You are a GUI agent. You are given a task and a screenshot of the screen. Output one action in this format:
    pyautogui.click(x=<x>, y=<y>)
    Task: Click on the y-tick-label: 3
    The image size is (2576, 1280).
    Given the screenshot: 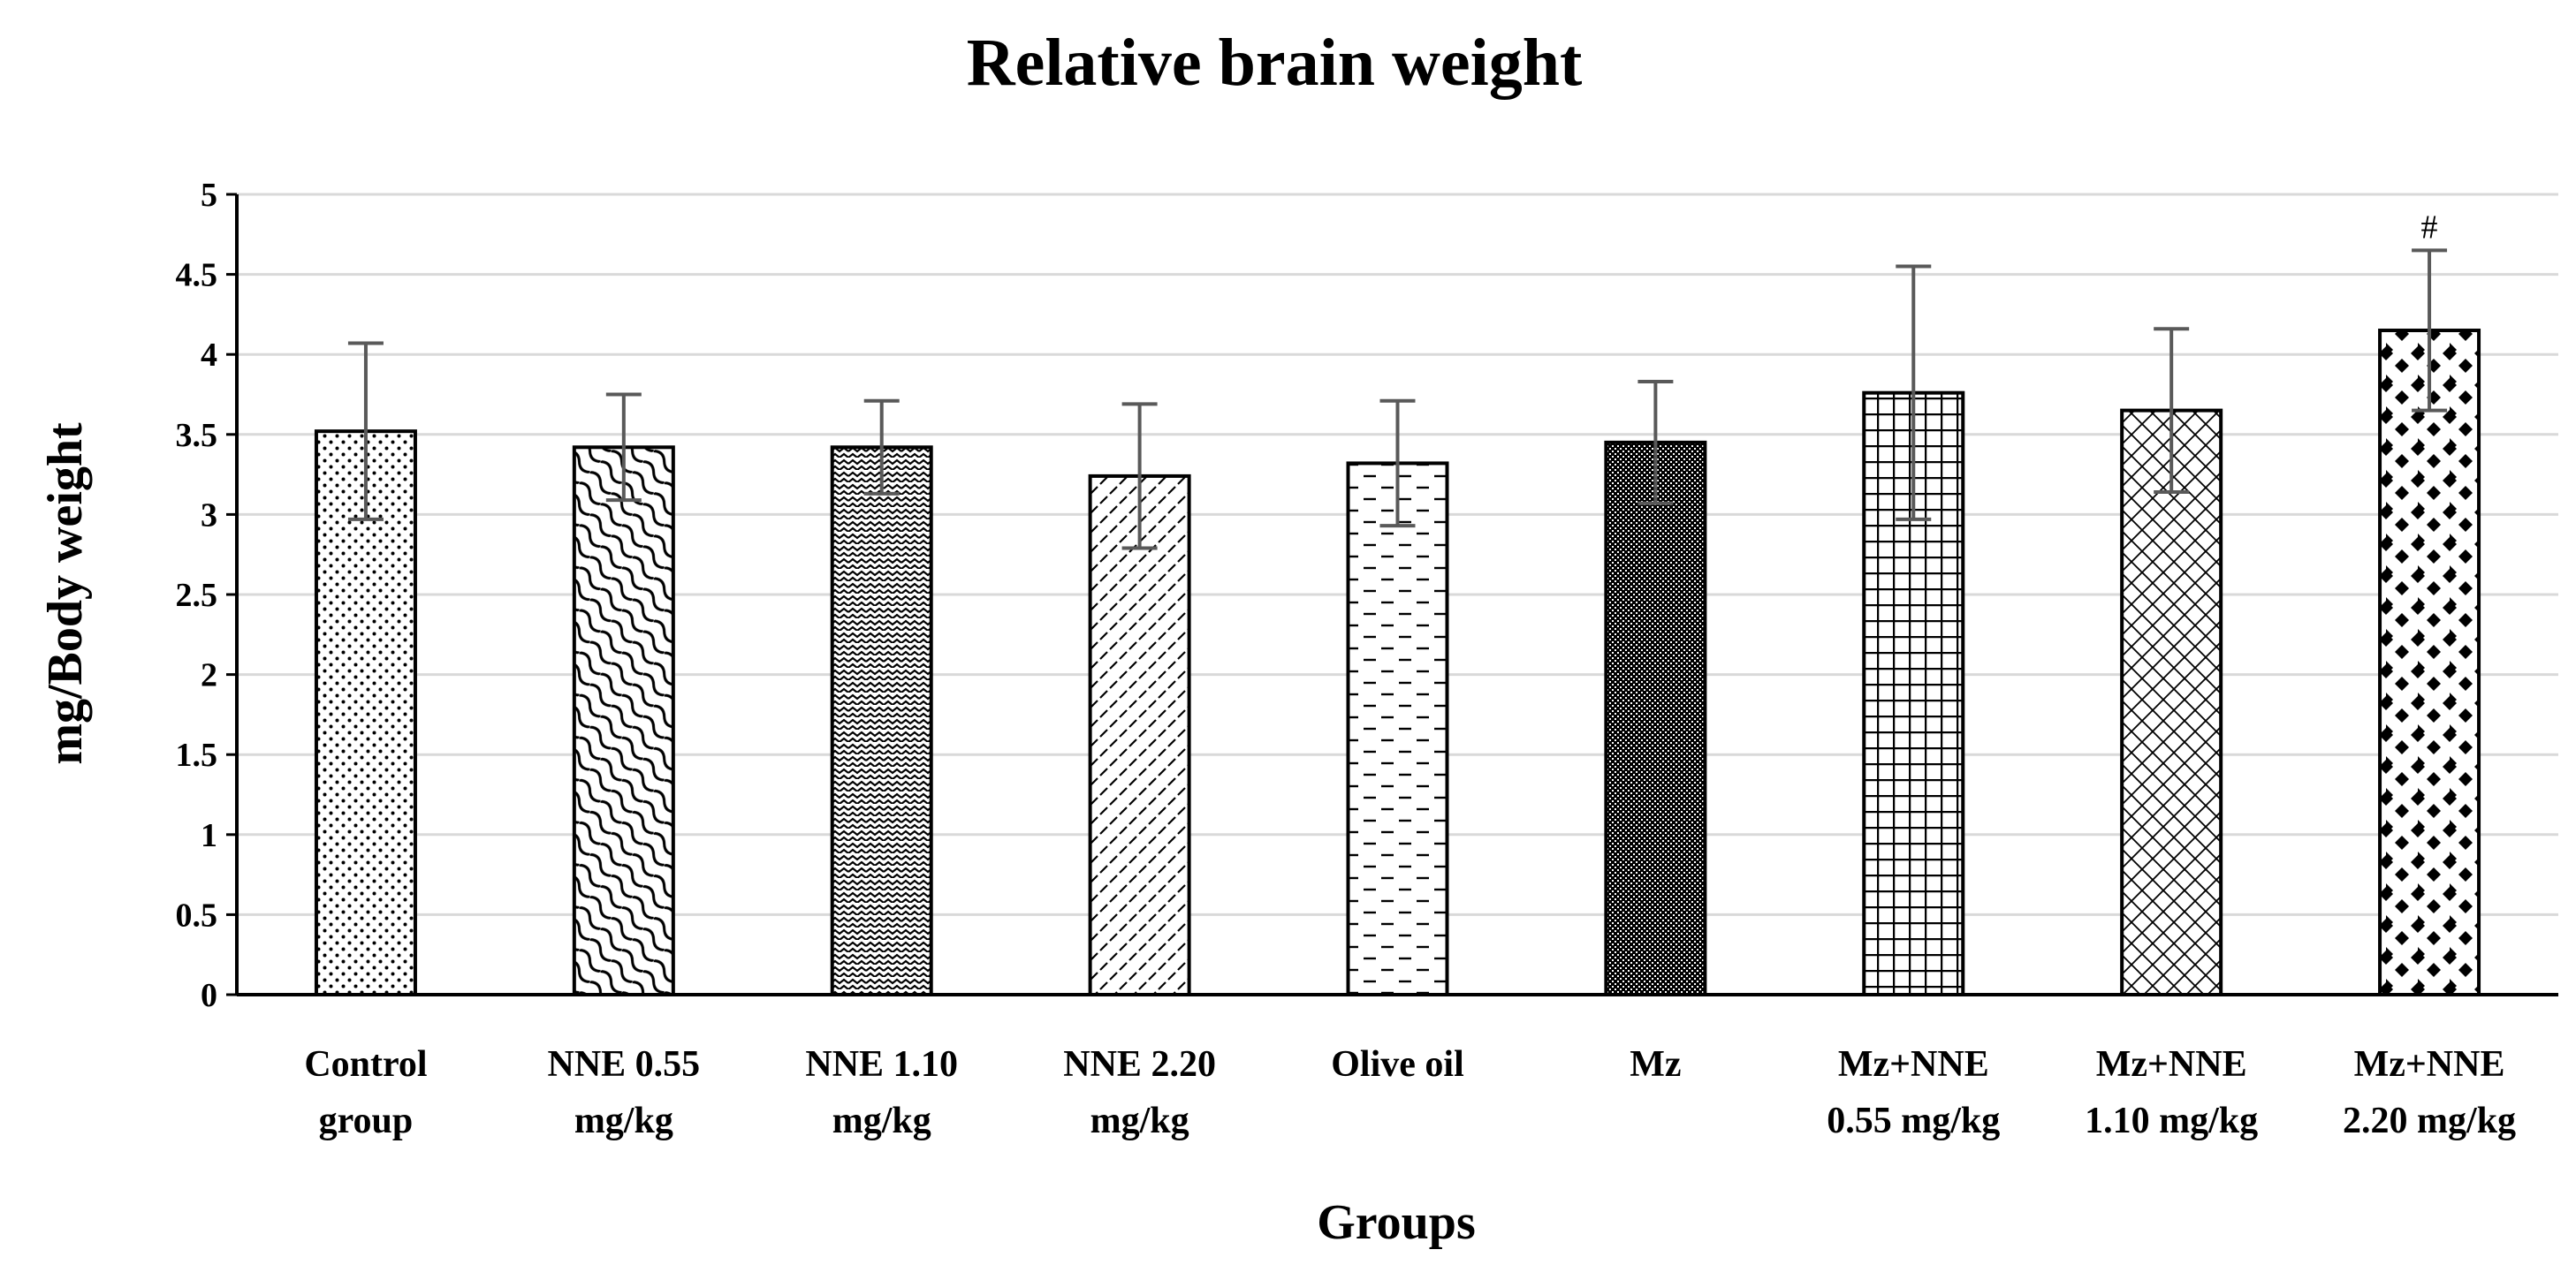 What is the action you would take?
    pyautogui.click(x=209, y=515)
    